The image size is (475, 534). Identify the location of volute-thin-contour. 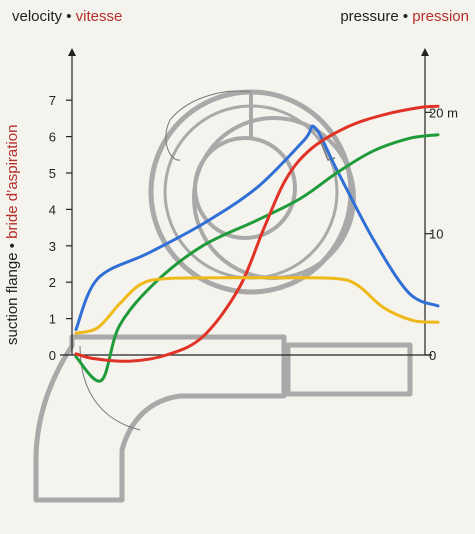
(208, 125).